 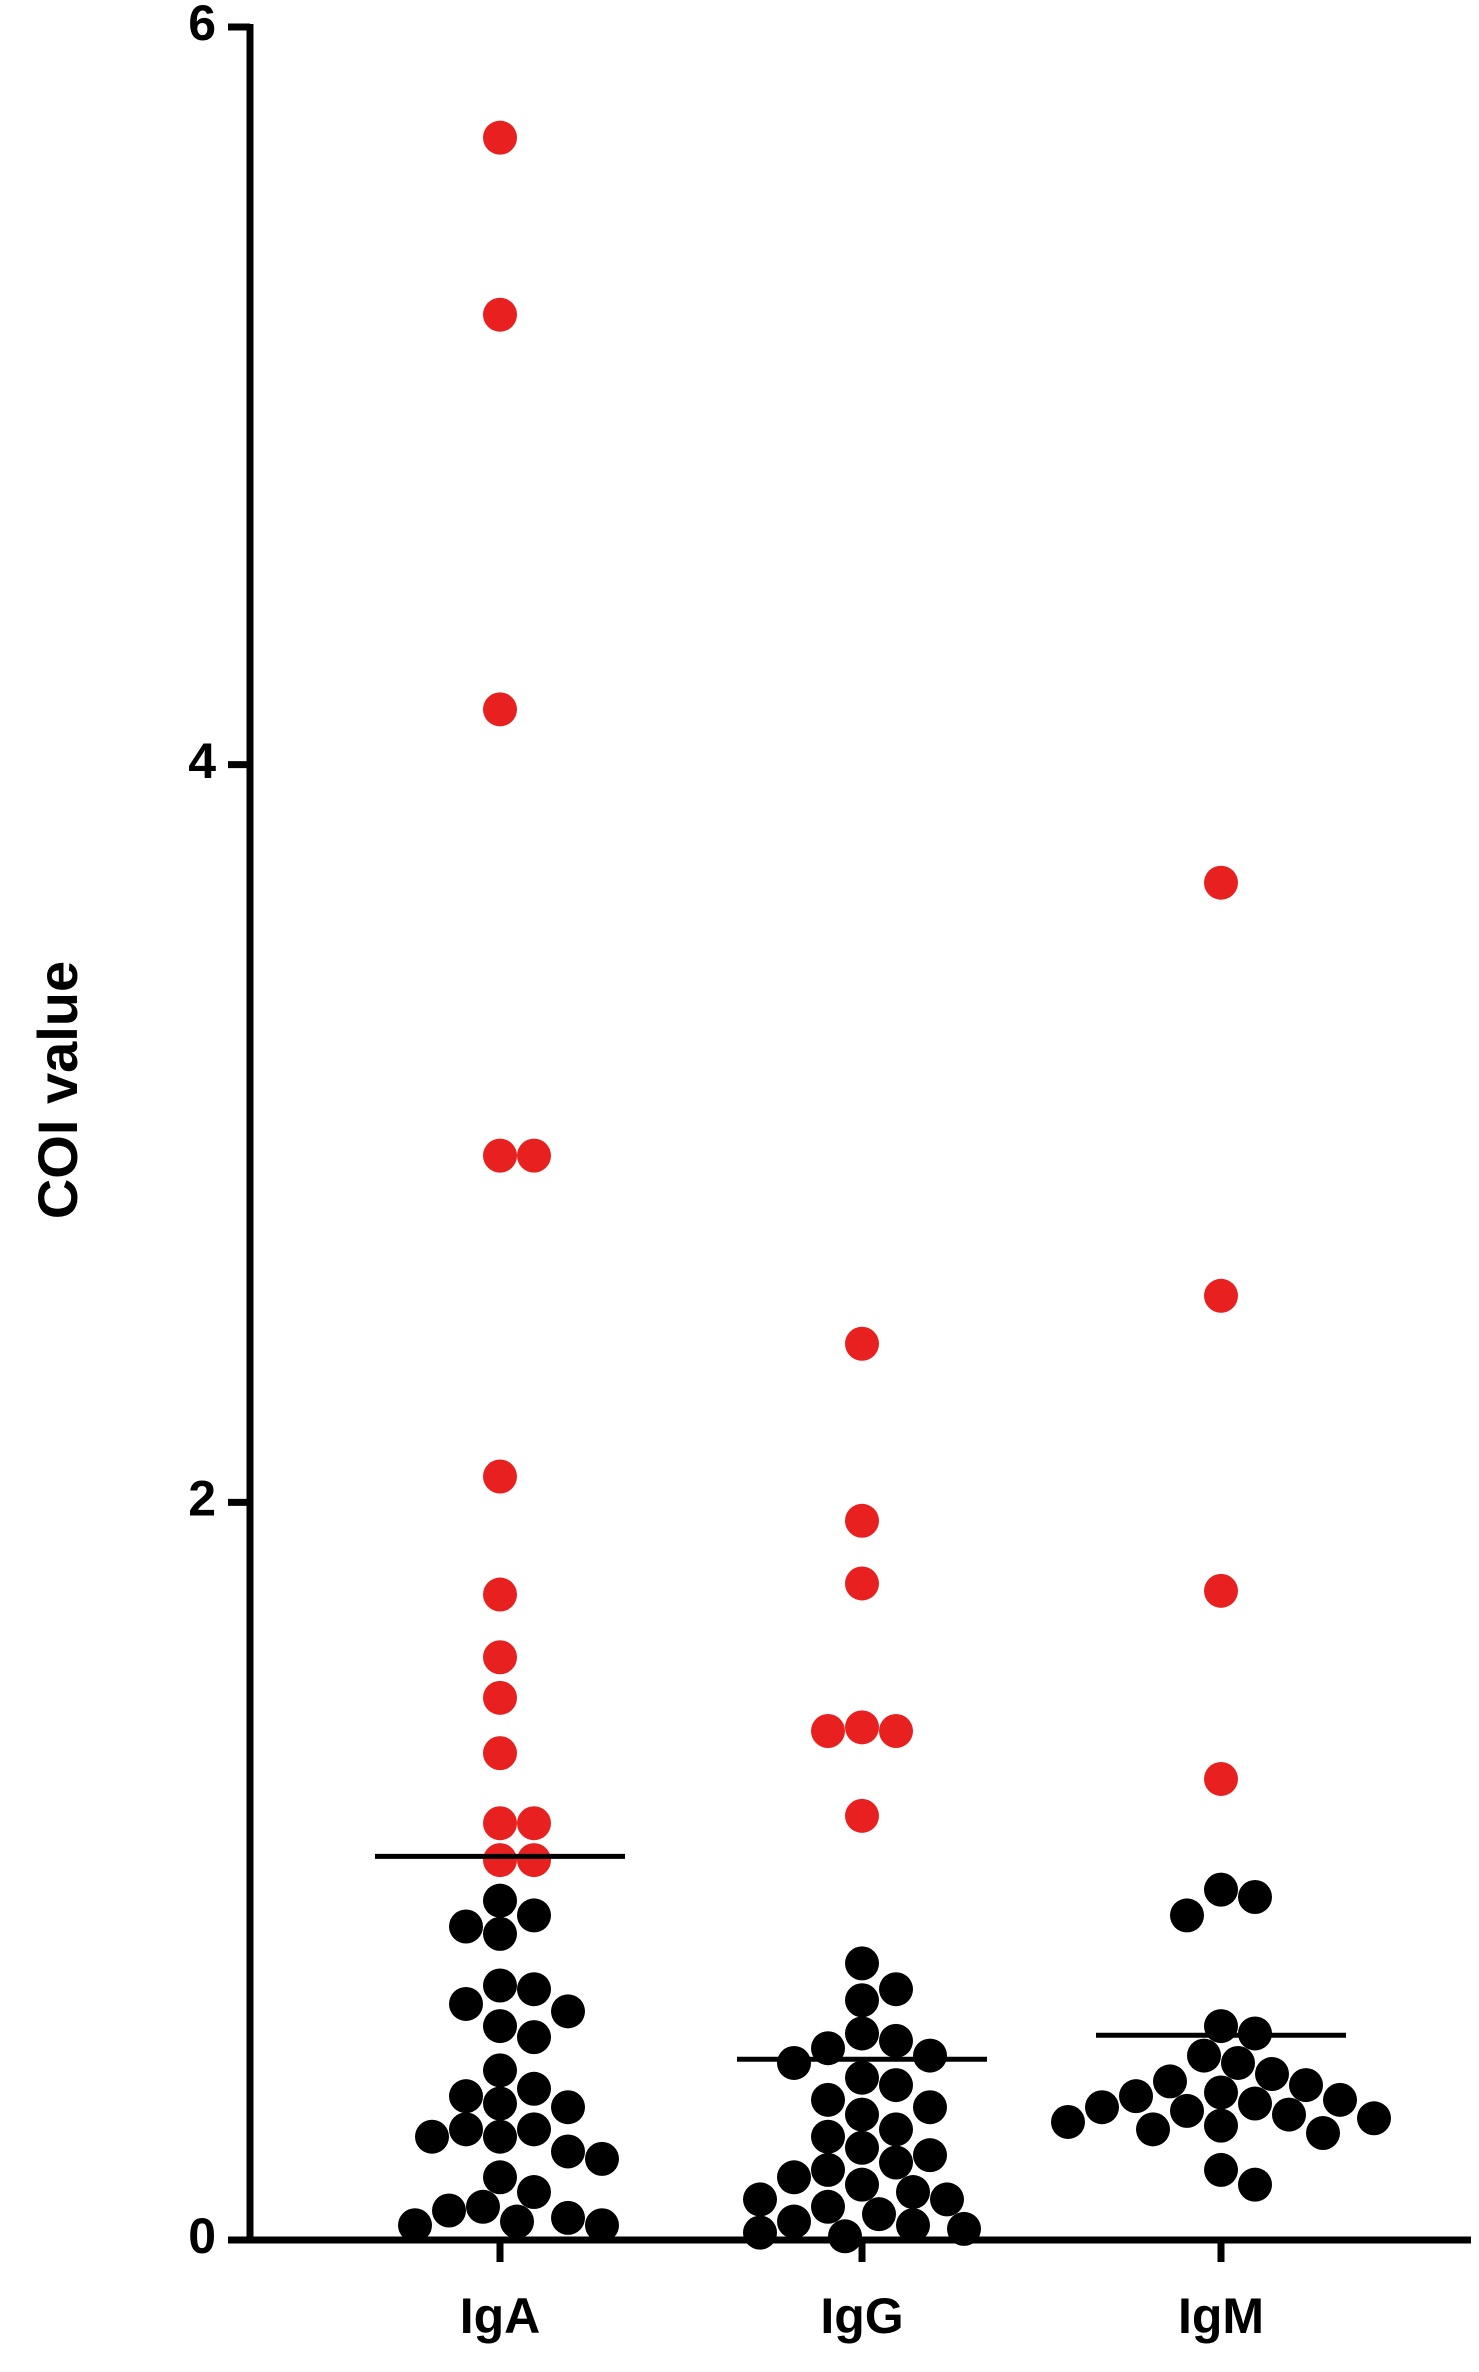 I want to click on x-tick-label: IgM, so click(x=1221, y=2316).